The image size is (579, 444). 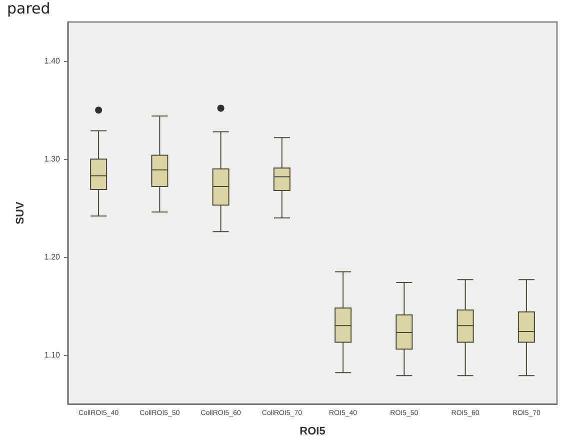 What do you see at coordinates (20, 212) in the screenshot?
I see `y-axis-title: SUV` at bounding box center [20, 212].